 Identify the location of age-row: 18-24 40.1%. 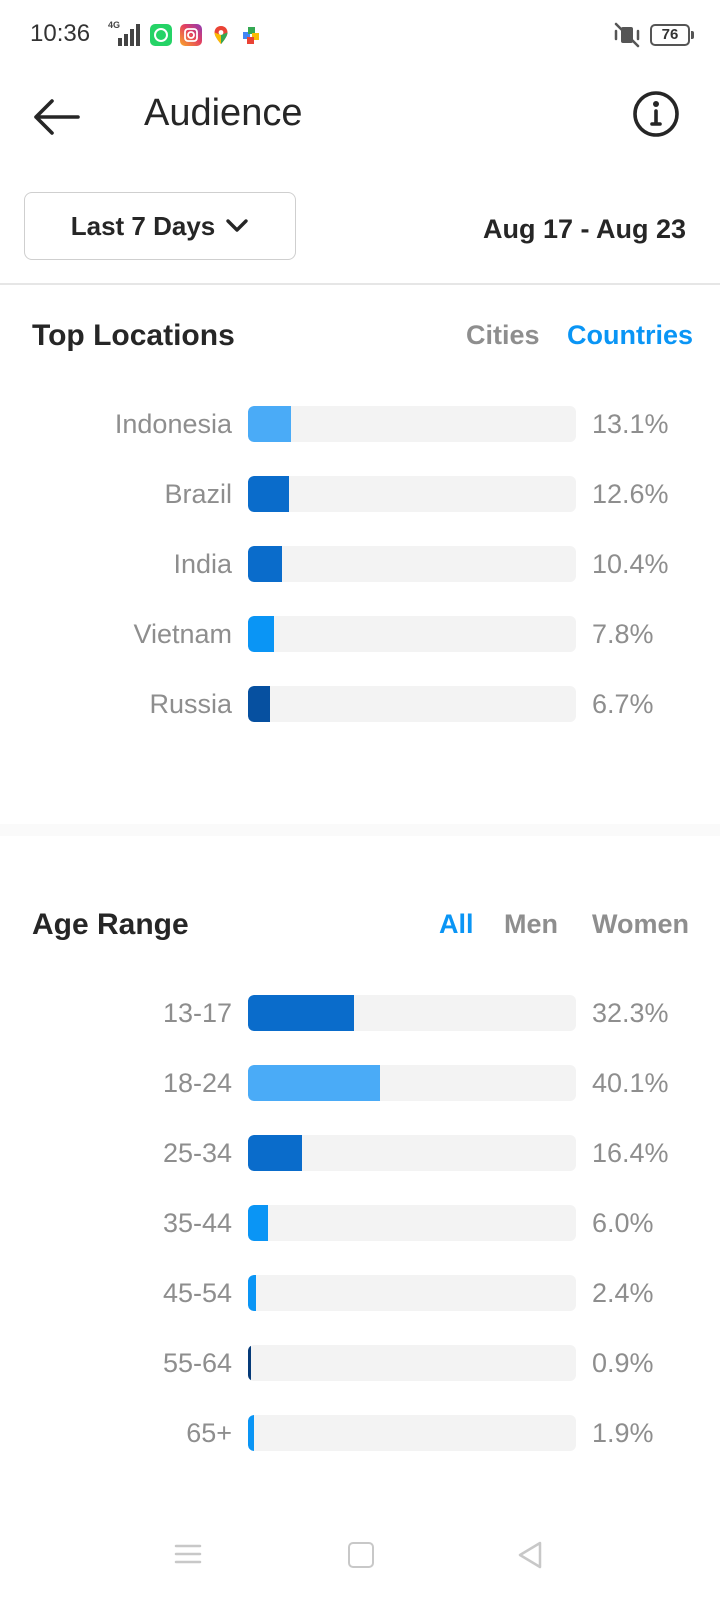
(360, 1083).